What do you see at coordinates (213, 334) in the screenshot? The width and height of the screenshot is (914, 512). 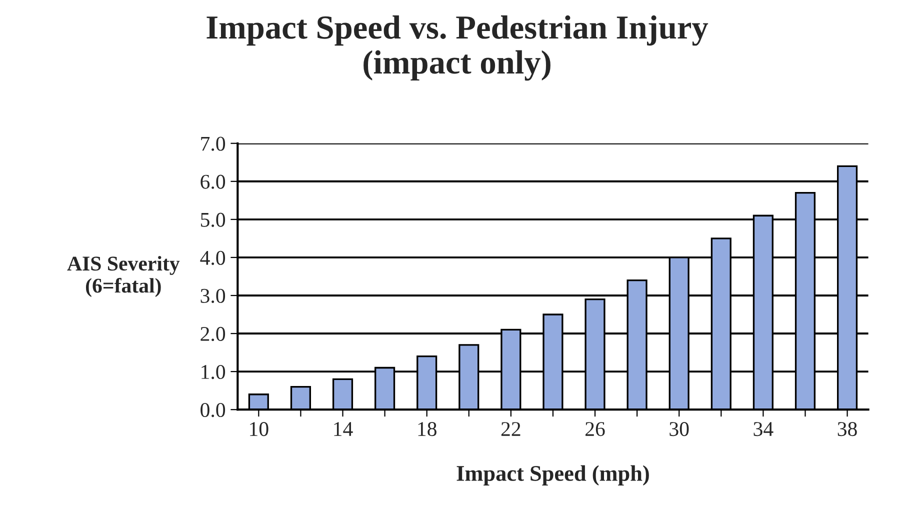 I see `y-tick-label: 2.0` at bounding box center [213, 334].